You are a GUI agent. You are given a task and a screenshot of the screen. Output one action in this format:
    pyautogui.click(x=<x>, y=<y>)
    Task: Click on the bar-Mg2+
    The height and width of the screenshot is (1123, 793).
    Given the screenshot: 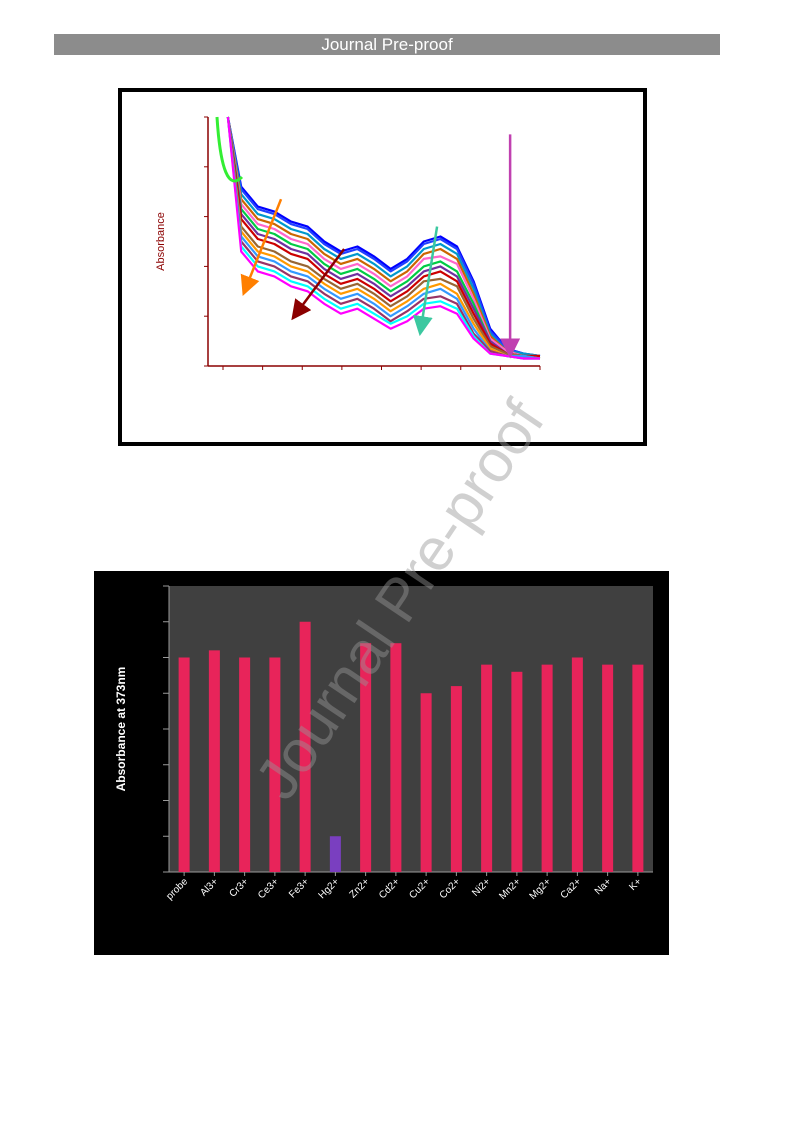 What is the action you would take?
    pyautogui.click(x=547, y=768)
    